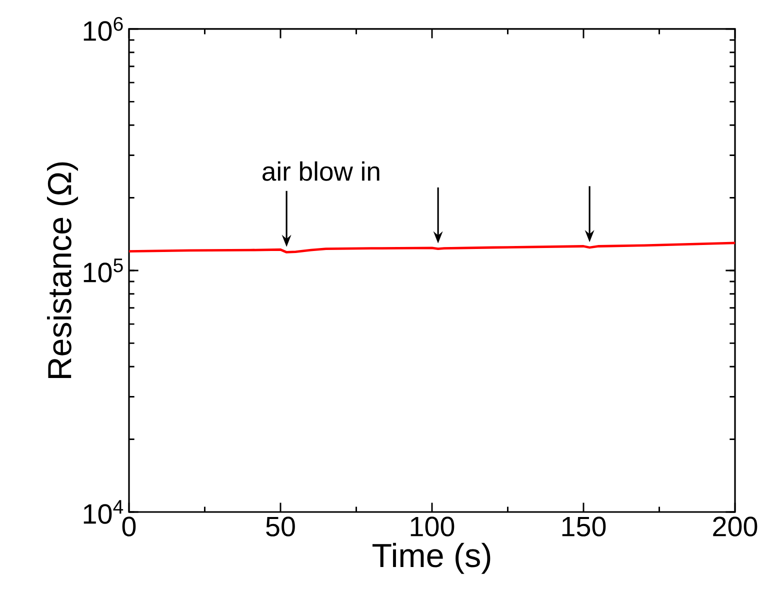  What do you see at coordinates (584, 526) in the screenshot?
I see `x-tick-label: 150` at bounding box center [584, 526].